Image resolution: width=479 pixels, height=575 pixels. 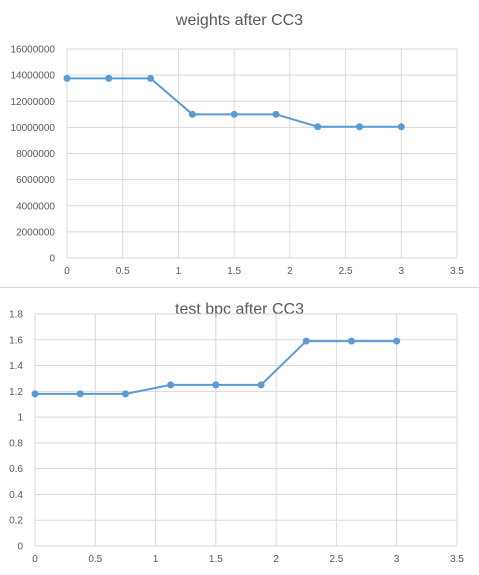 What do you see at coordinates (16, 521) in the screenshot?
I see `y-tick-label: 0.2` at bounding box center [16, 521].